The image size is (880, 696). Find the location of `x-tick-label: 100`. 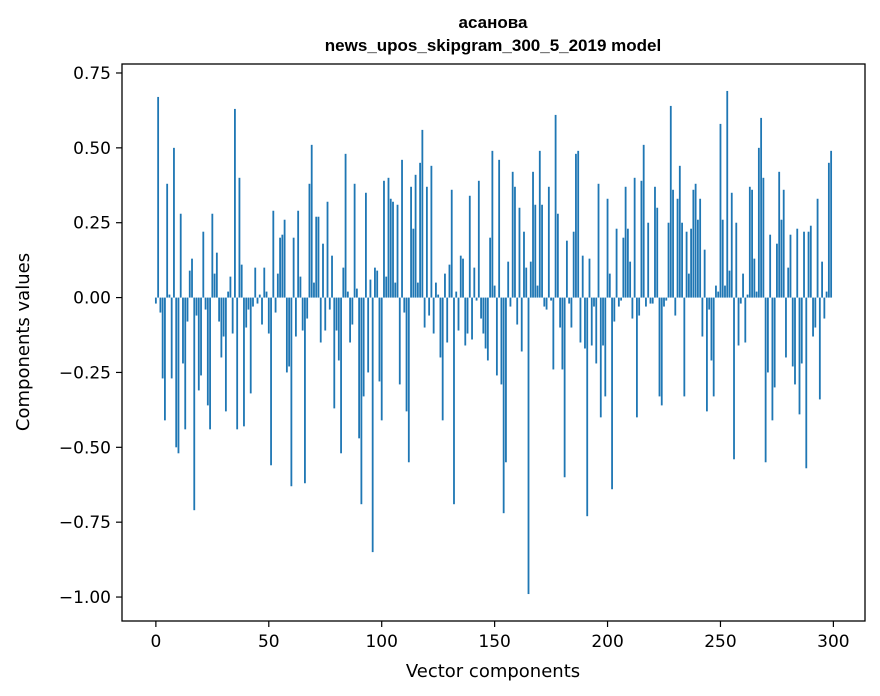

x-tick-label: 100 is located at coordinates (381, 642).